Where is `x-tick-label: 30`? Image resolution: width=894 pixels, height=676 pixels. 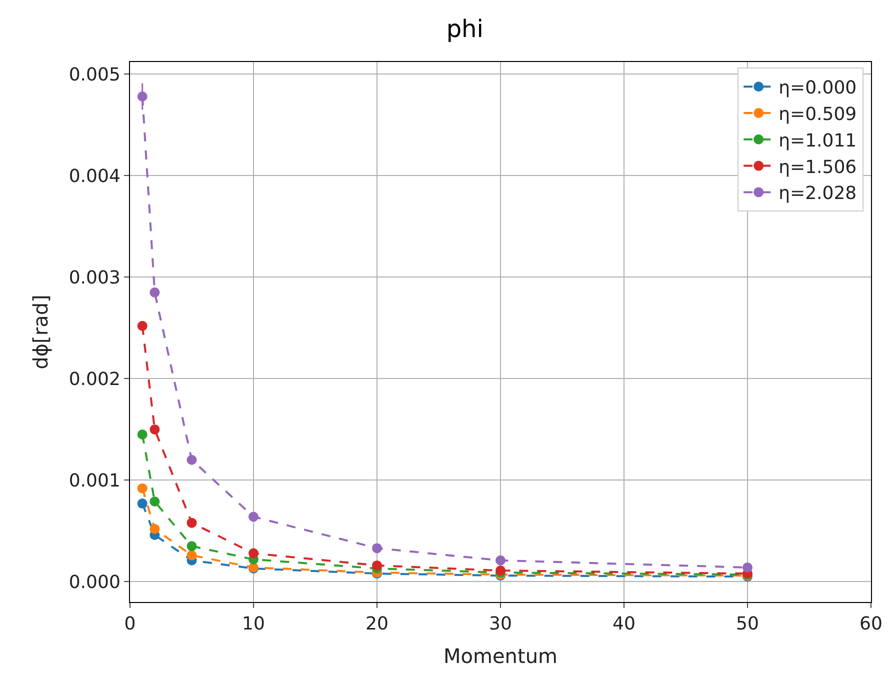 x-tick-label: 30 is located at coordinates (500, 624).